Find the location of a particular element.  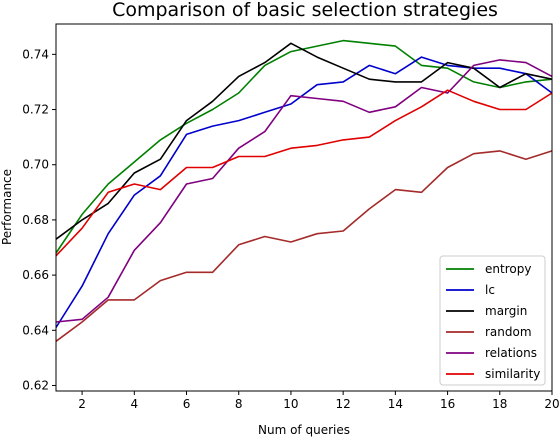

y-tick-label: 0.68 is located at coordinates (35, 220).